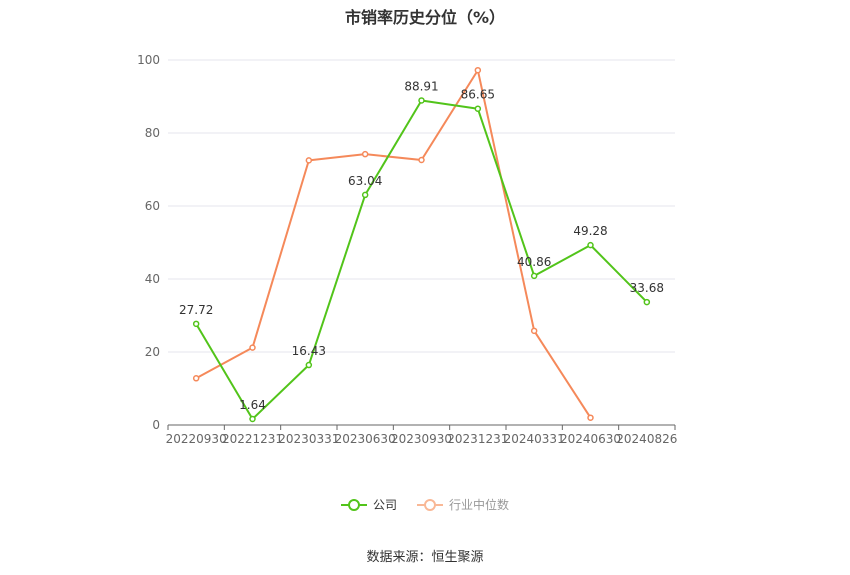  What do you see at coordinates (425, 17) in the screenshot?
I see `chart-title: 市销率历史分位（%）` at bounding box center [425, 17].